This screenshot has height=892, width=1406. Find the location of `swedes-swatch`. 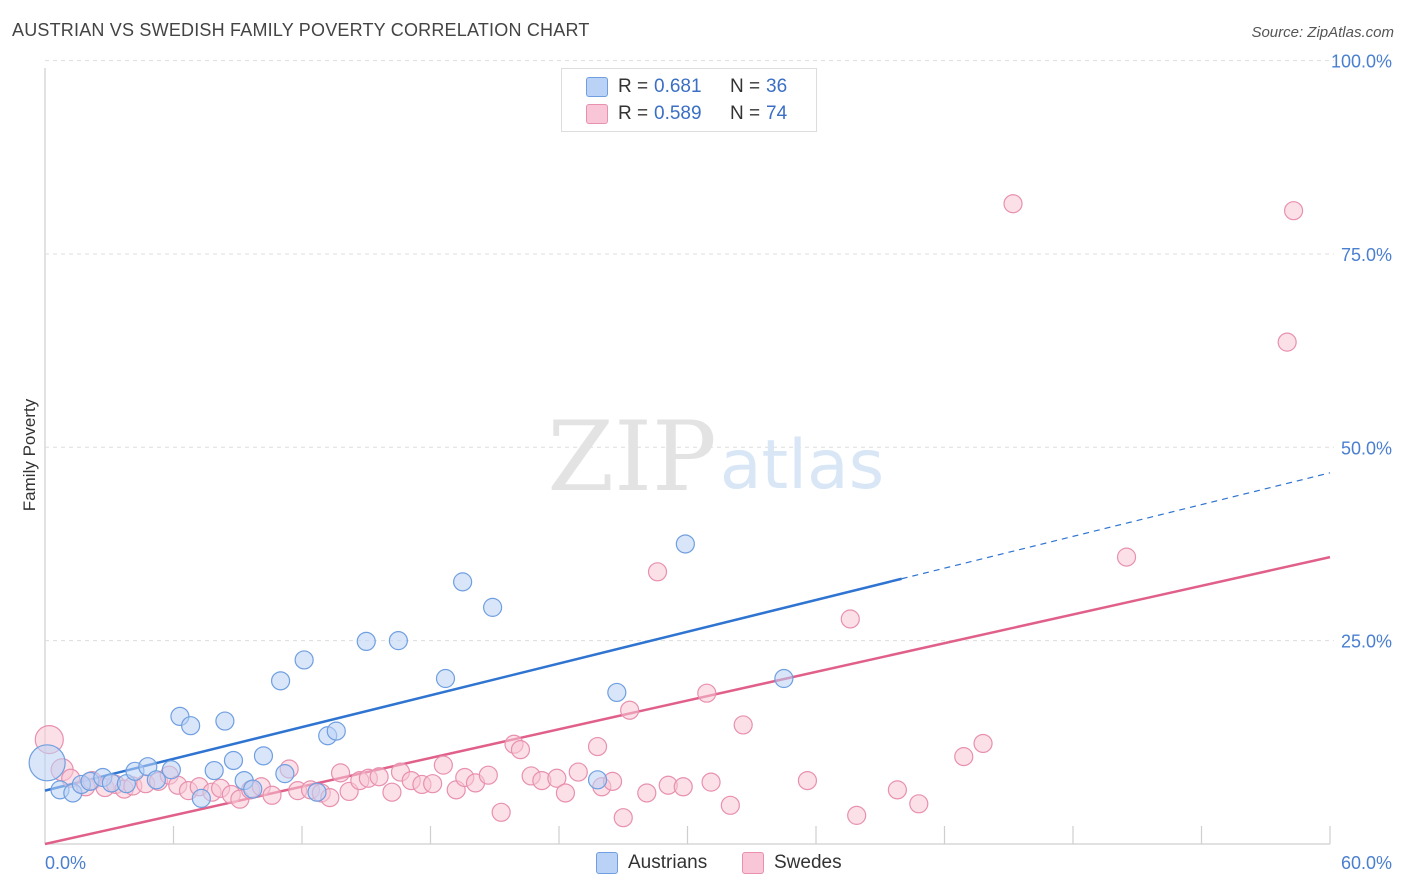

swedes-swatch is located at coordinates (597, 114).